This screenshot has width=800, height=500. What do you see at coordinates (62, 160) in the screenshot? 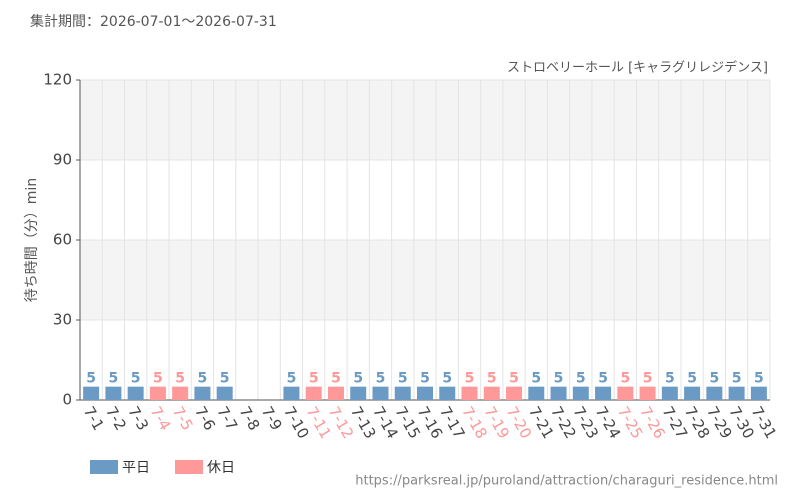
I see `y-tick-label: 90` at bounding box center [62, 160].